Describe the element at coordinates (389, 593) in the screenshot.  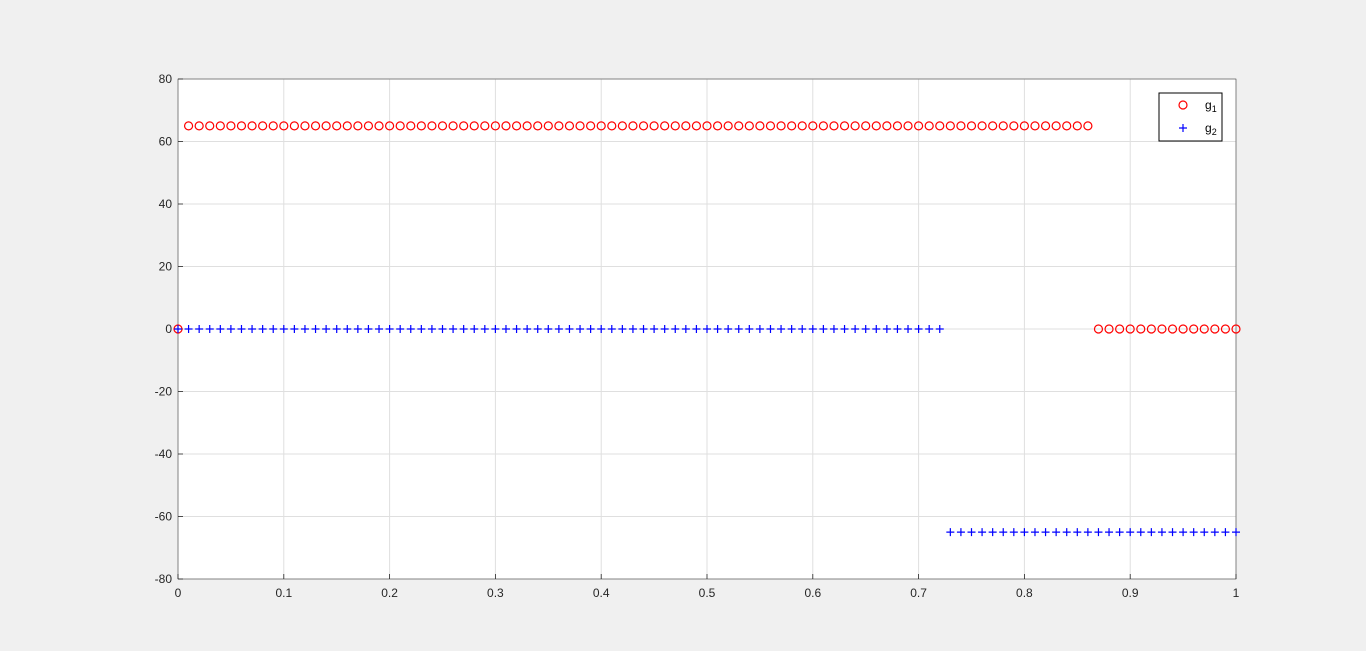
I see `x-tick-label: 0.2` at that location.